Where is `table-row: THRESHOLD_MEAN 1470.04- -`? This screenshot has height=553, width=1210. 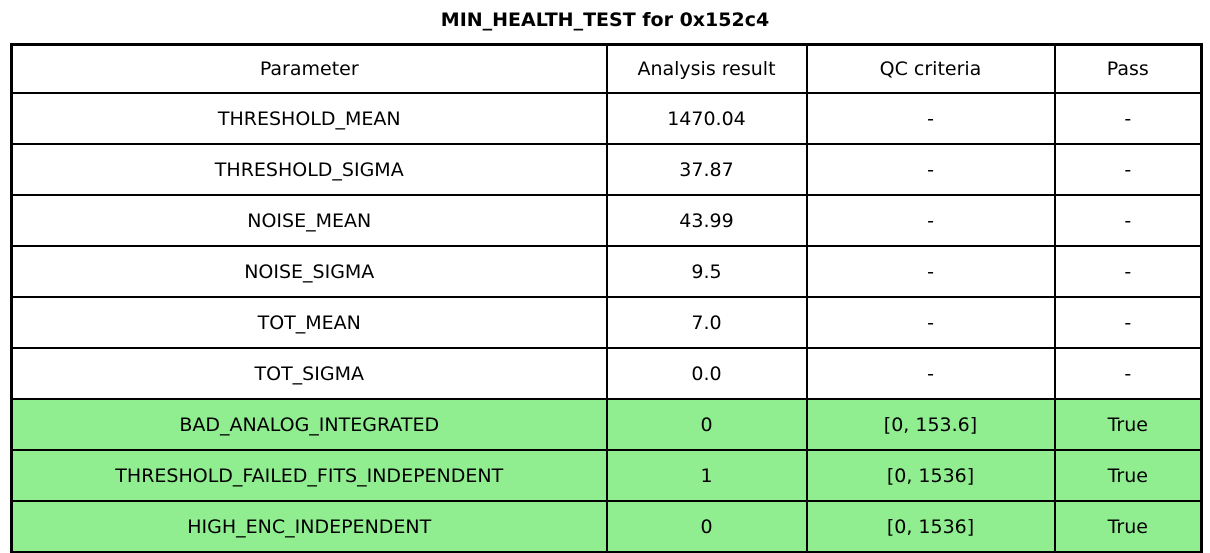 table-row: THRESHOLD_MEAN 1470.04- - is located at coordinates (606, 118).